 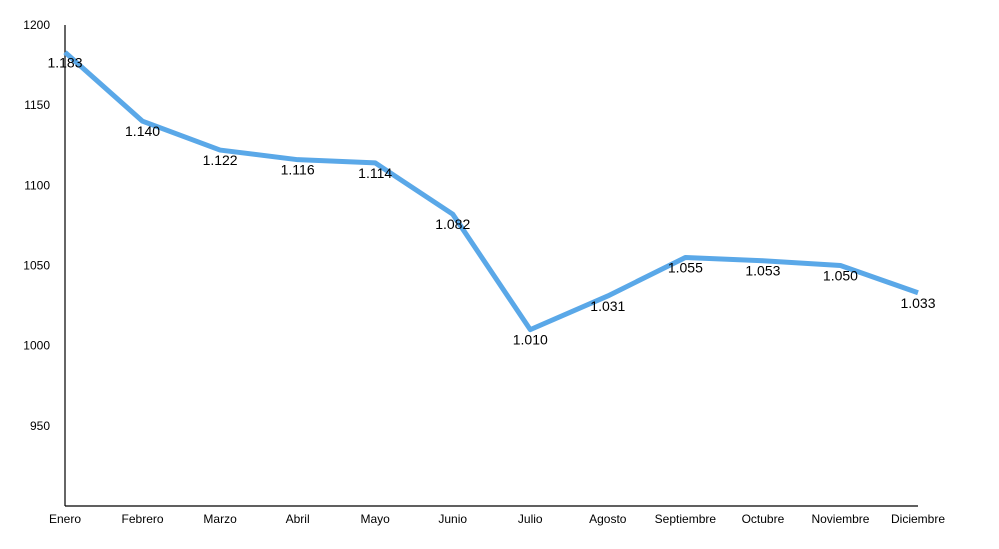 I want to click on x-tick-label: Junio, so click(x=452, y=519).